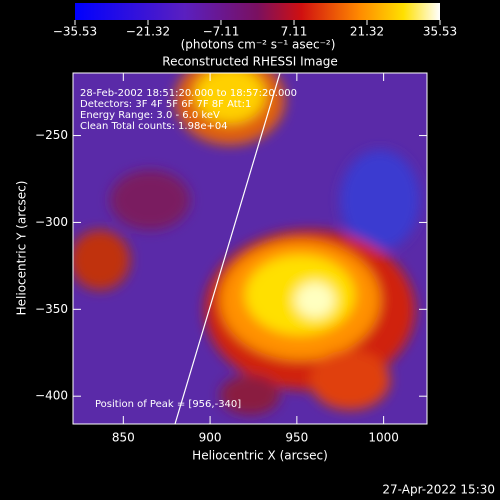  I want to click on chart-title: Reconstructed RHESSI Image, so click(249, 62).